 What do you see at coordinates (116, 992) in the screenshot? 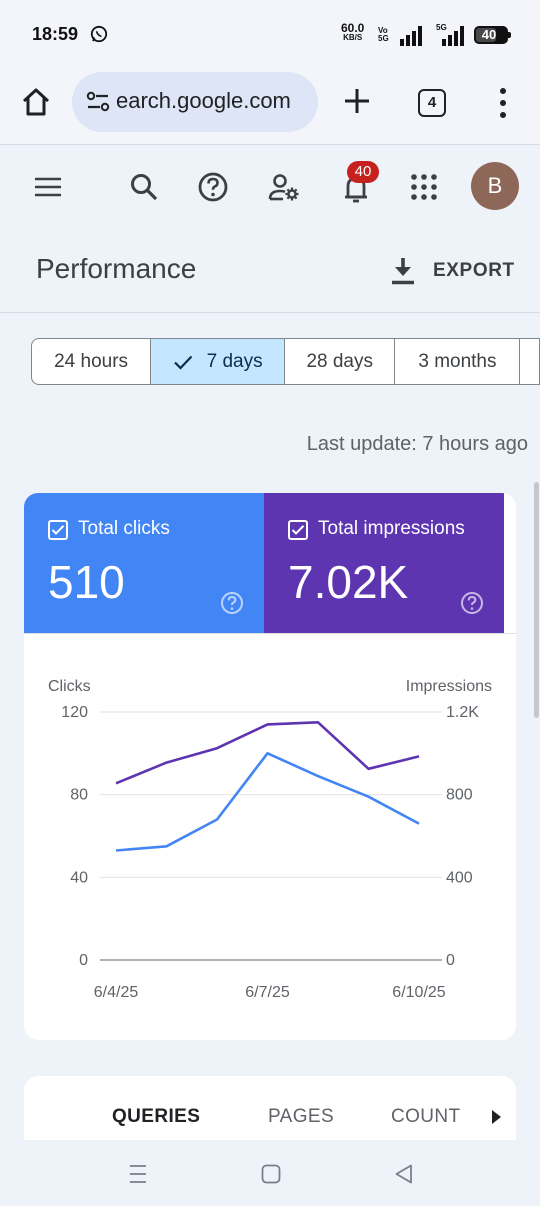
I see `x-tick-label: 6/4/25` at bounding box center [116, 992].